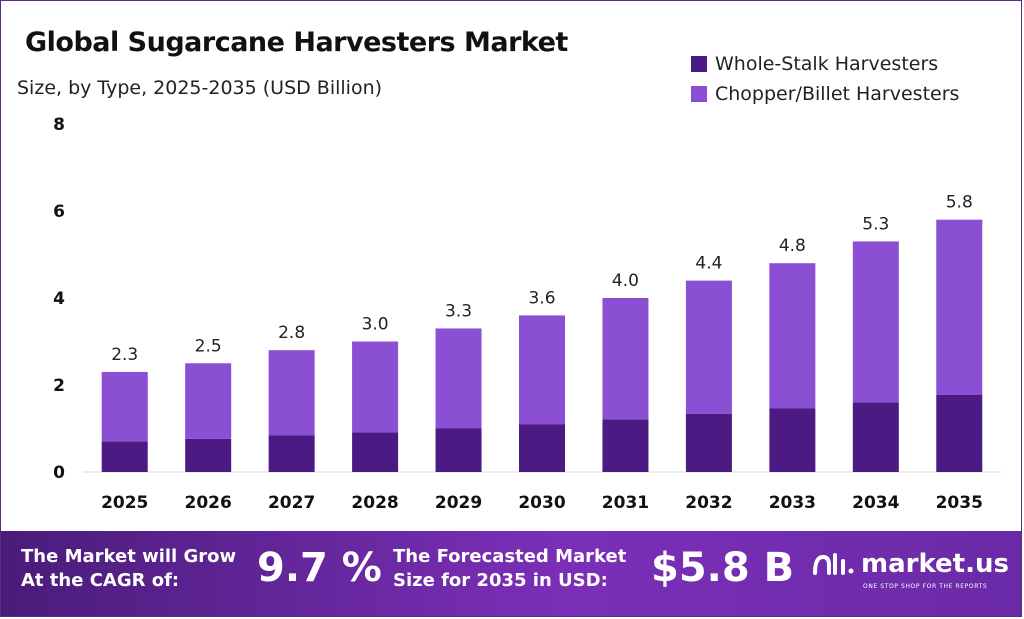 The width and height of the screenshot is (1024, 619). What do you see at coordinates (59, 386) in the screenshot?
I see `y-tick-label: 2` at bounding box center [59, 386].